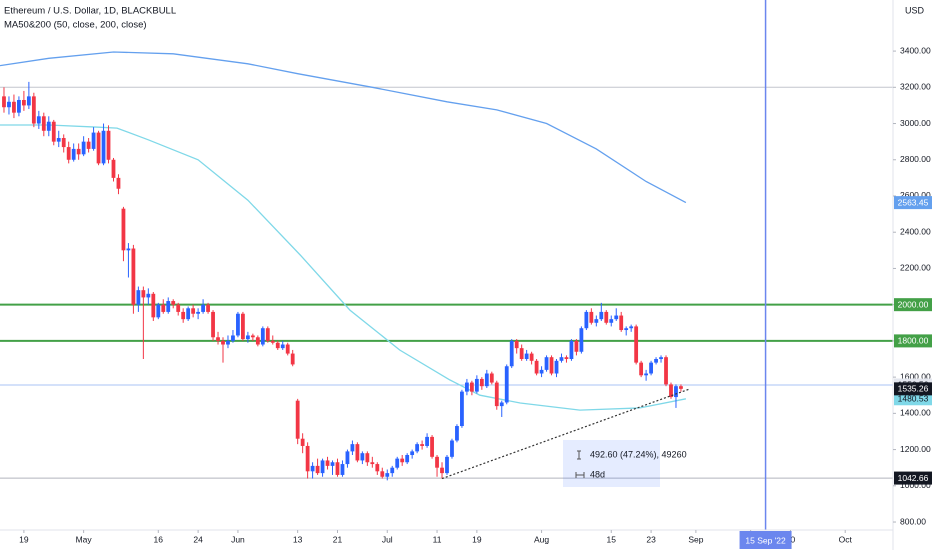 The image size is (932, 550). Describe the element at coordinates (597, 474) in the screenshot. I see `measure-duration: 48d` at that location.